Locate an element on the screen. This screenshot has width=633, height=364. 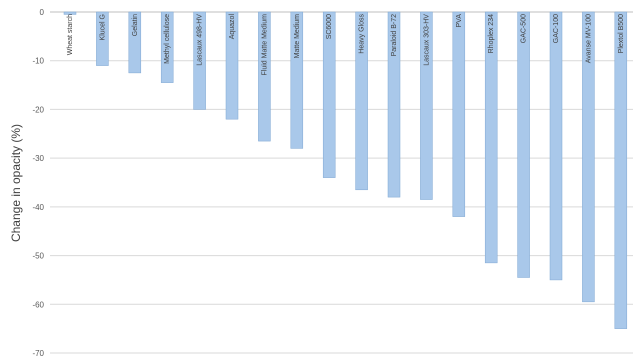
category-label: Lascaux 303-HV is located at coordinates (426, 40).